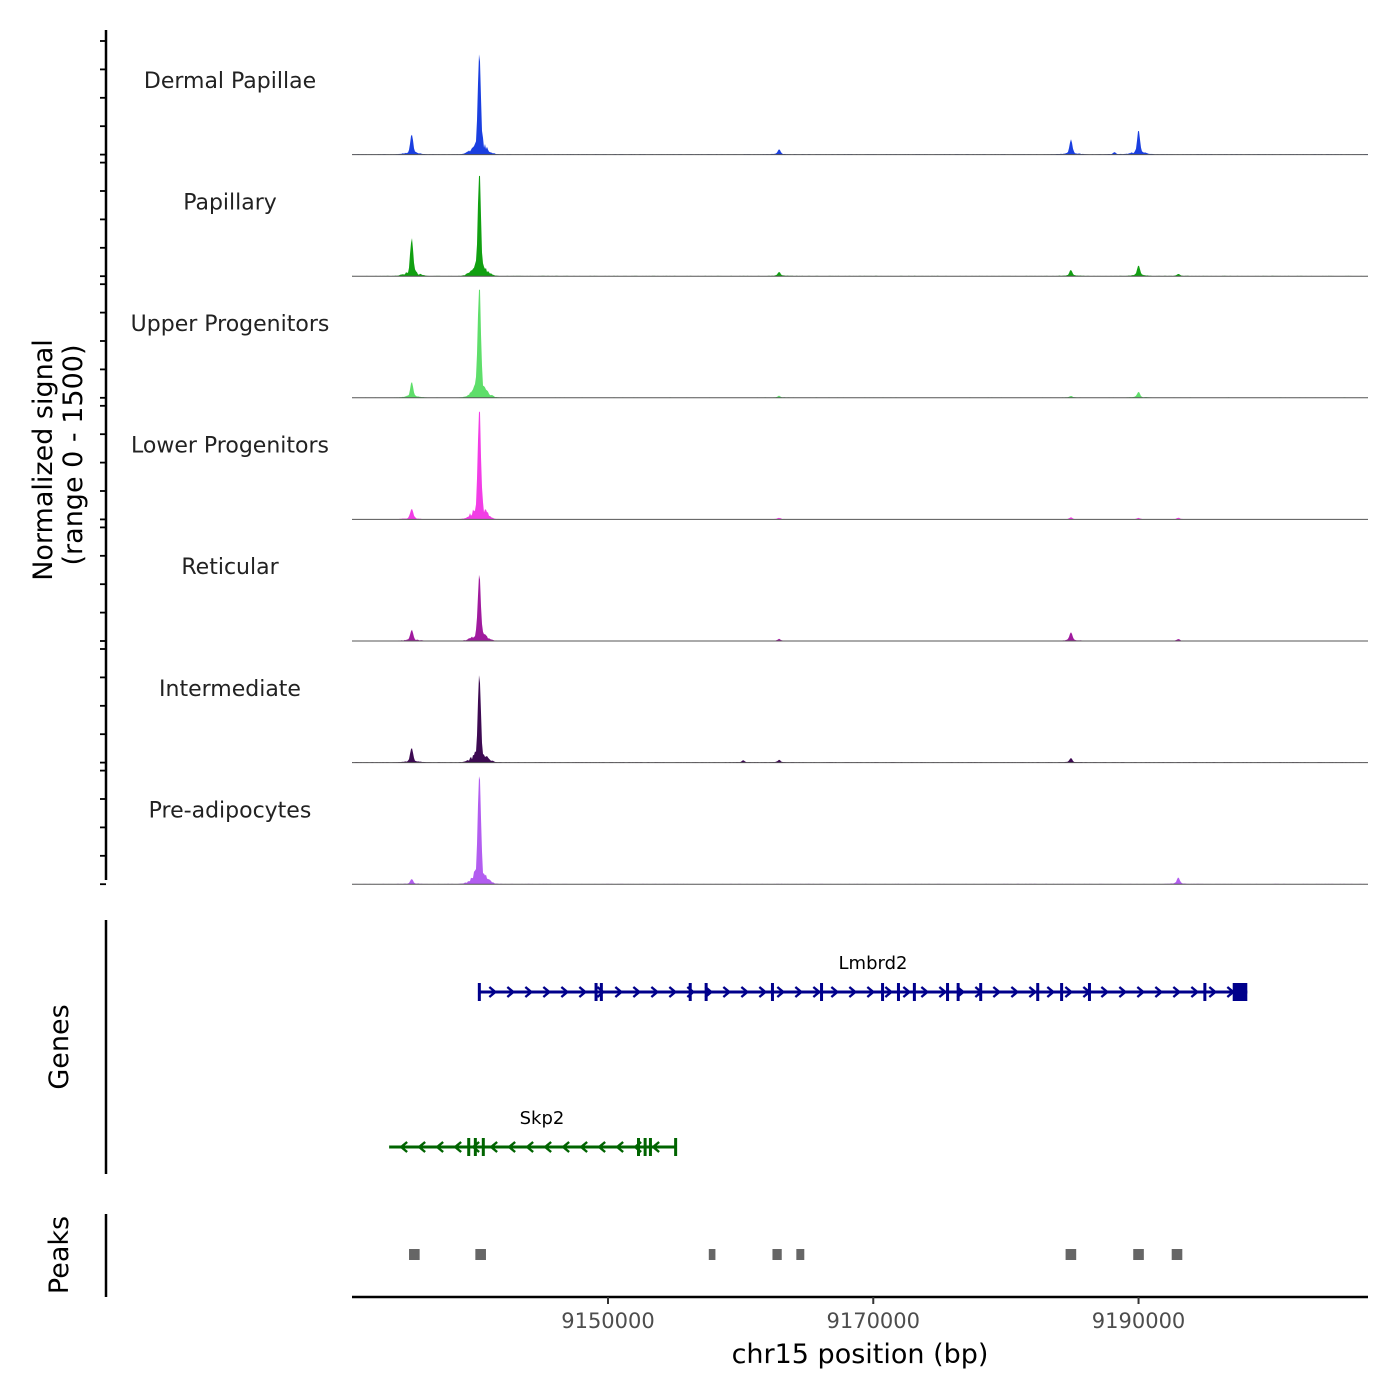 The width and height of the screenshot is (1400, 1400). What do you see at coordinates (230, 324) in the screenshot?
I see `track-label: Upper Progenitors` at bounding box center [230, 324].